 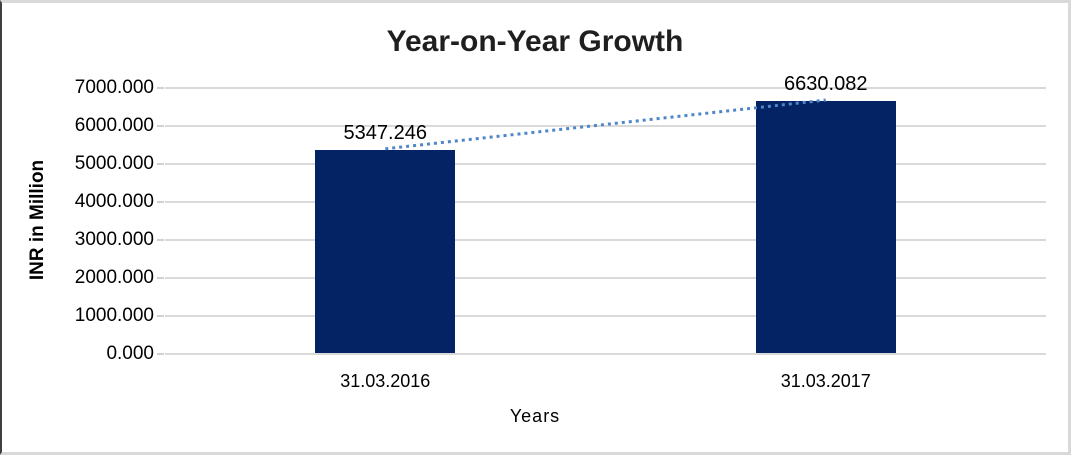 What do you see at coordinates (535, 41) in the screenshot?
I see `chart-title: Year-on-Year Growth` at bounding box center [535, 41].